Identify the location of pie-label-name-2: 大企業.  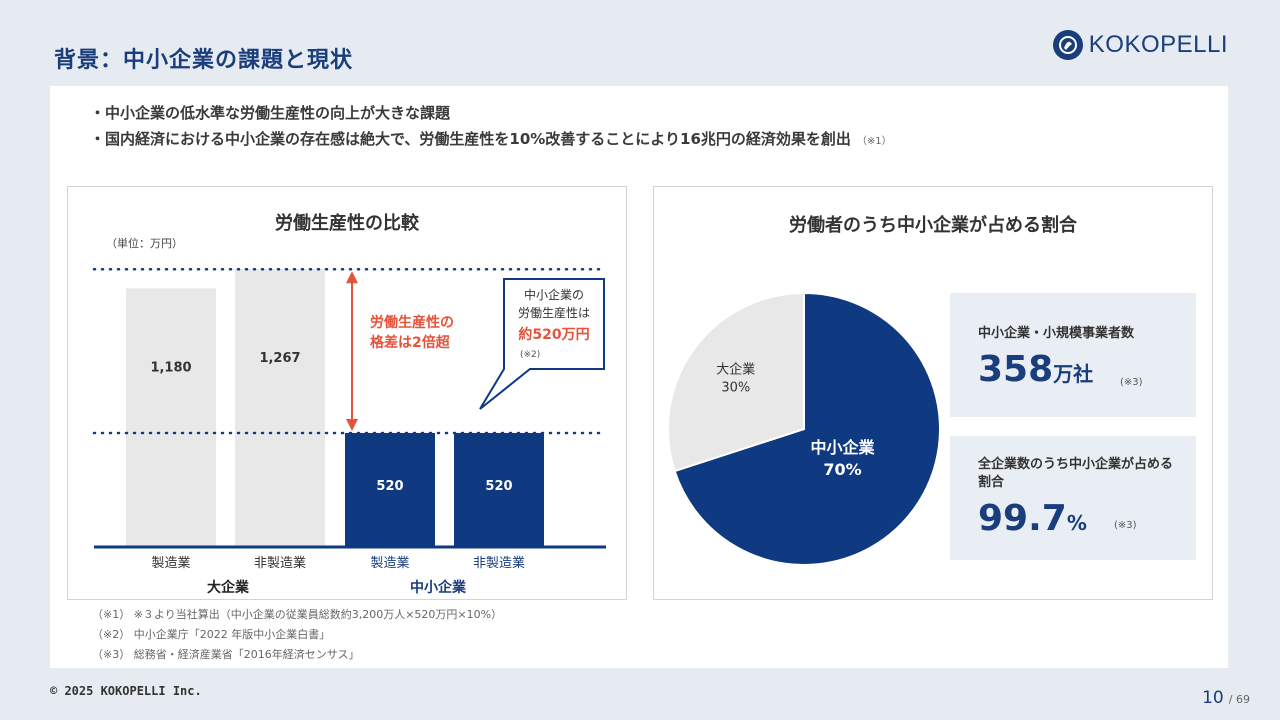
(735, 369).